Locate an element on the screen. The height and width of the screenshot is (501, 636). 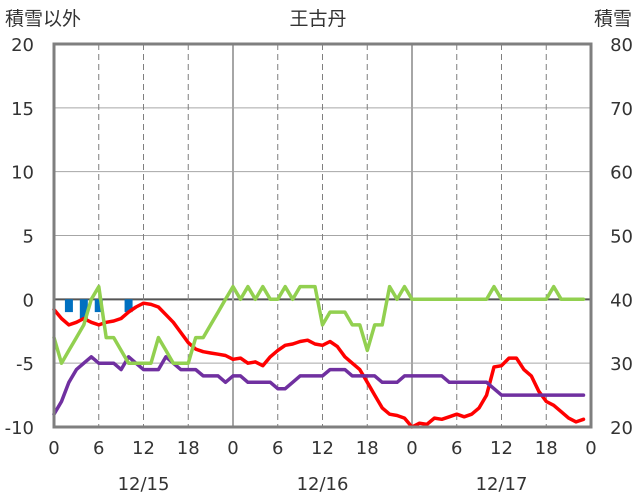
right-tick-label: 70 is located at coordinates (621, 109).